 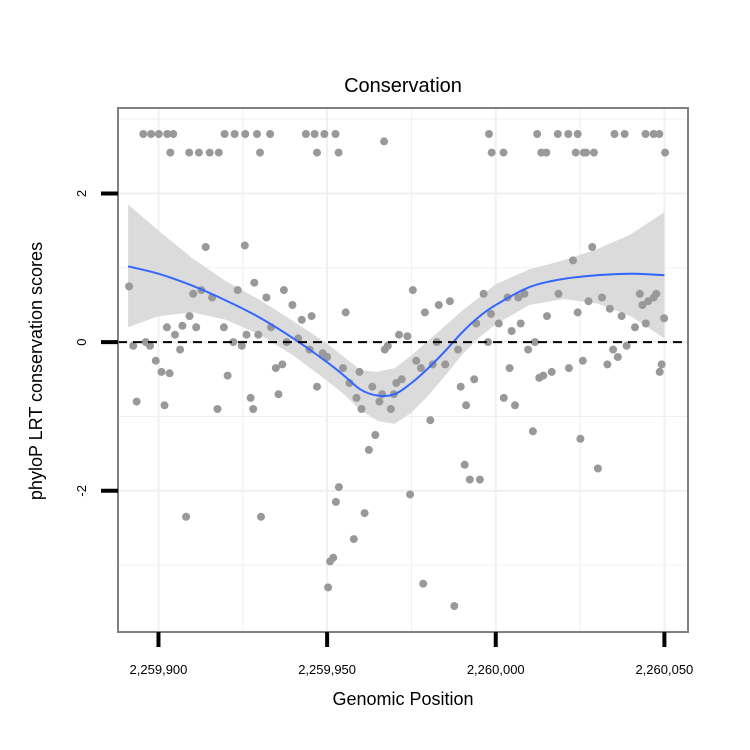 I want to click on x-tick-label: 2,259,900, so click(x=159, y=669).